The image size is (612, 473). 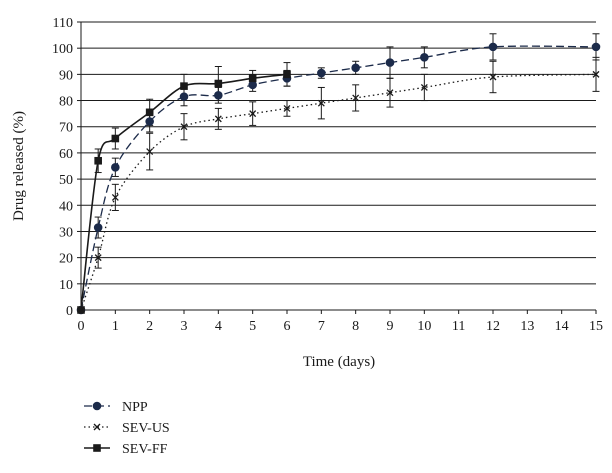 I want to click on x-tick-label: 8, so click(x=355, y=326).